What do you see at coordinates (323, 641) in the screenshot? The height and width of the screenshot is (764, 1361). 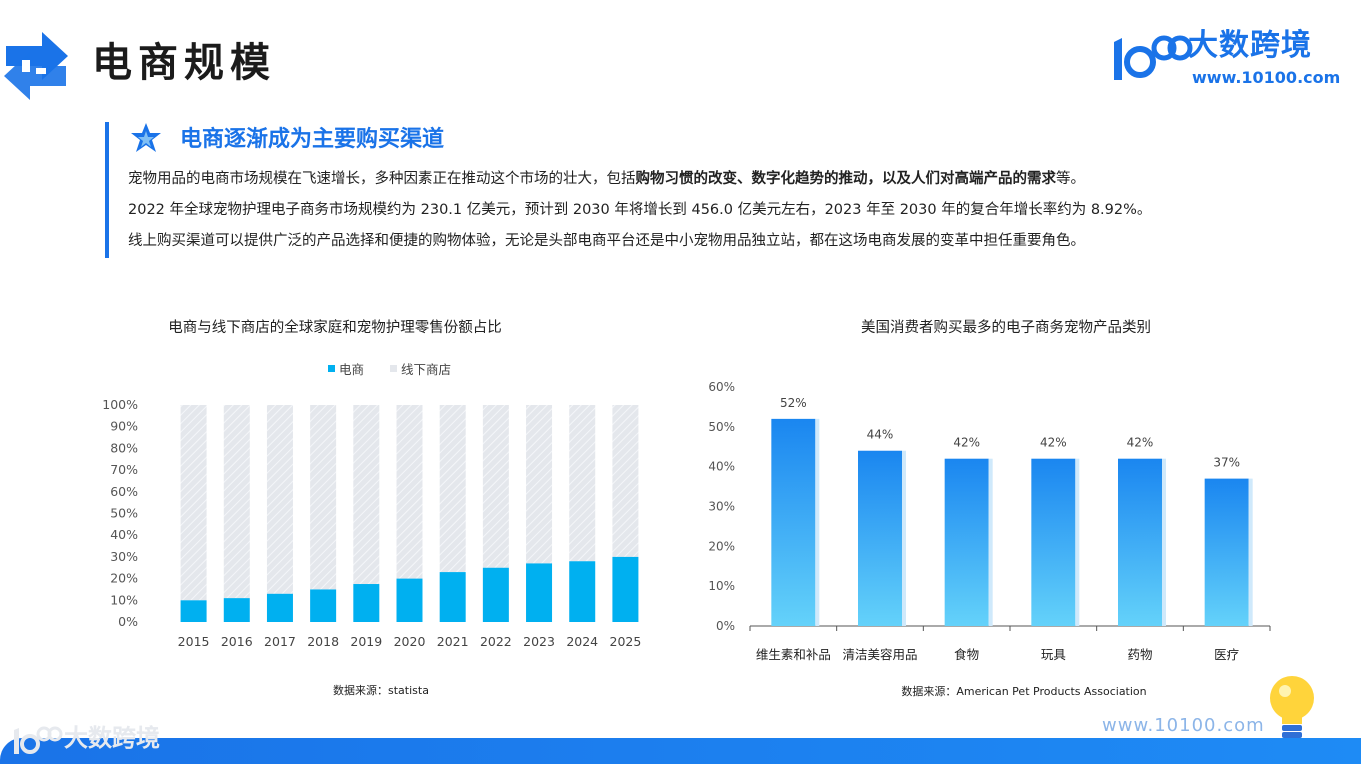 I see `x-tick-label: 2018` at bounding box center [323, 641].